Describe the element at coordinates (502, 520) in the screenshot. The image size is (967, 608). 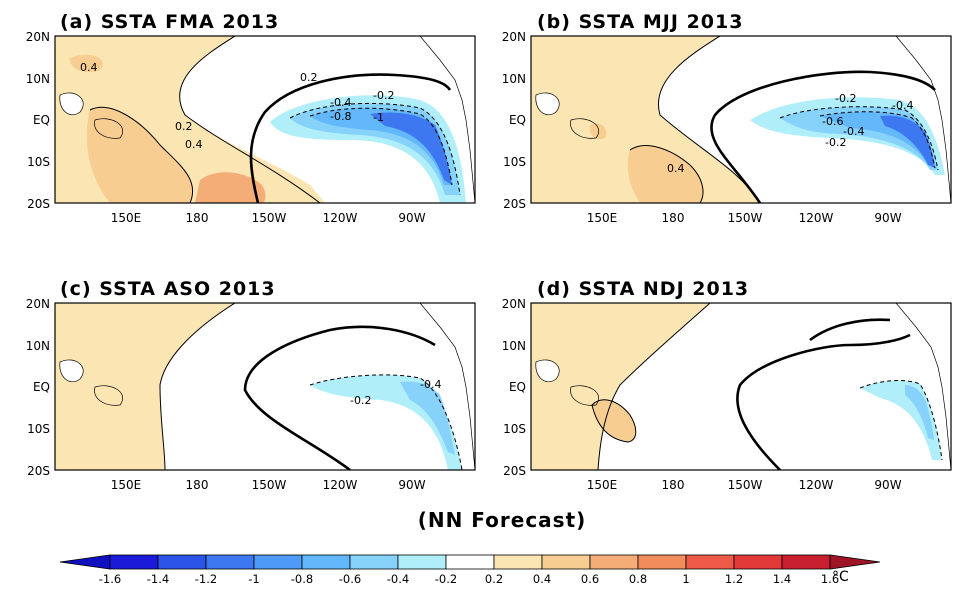
I see `figure-subtitle: (NN Forecast)` at that location.